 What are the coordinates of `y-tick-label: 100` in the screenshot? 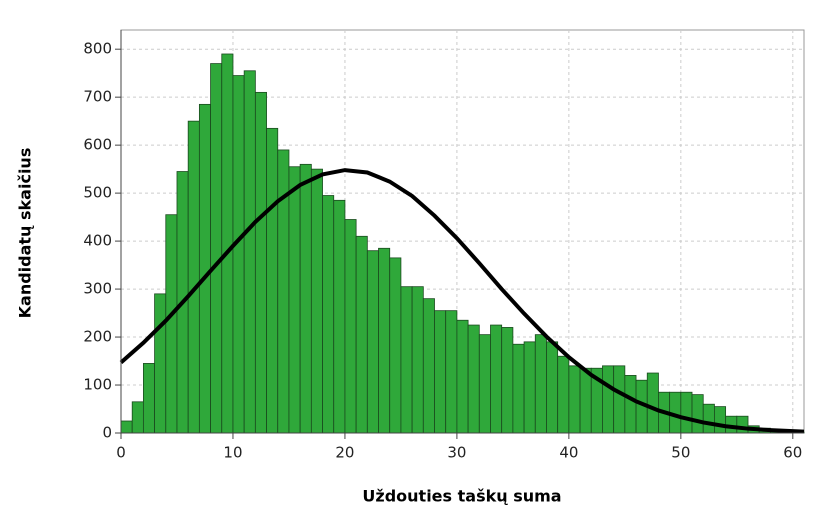 It's located at (97, 385).